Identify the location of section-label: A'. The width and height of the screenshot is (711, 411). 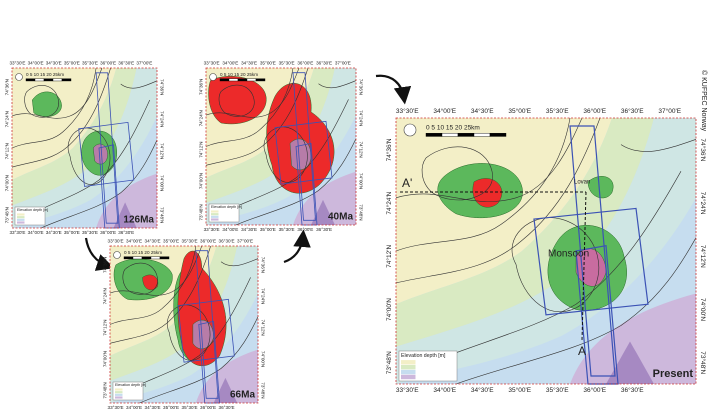
(407, 183).